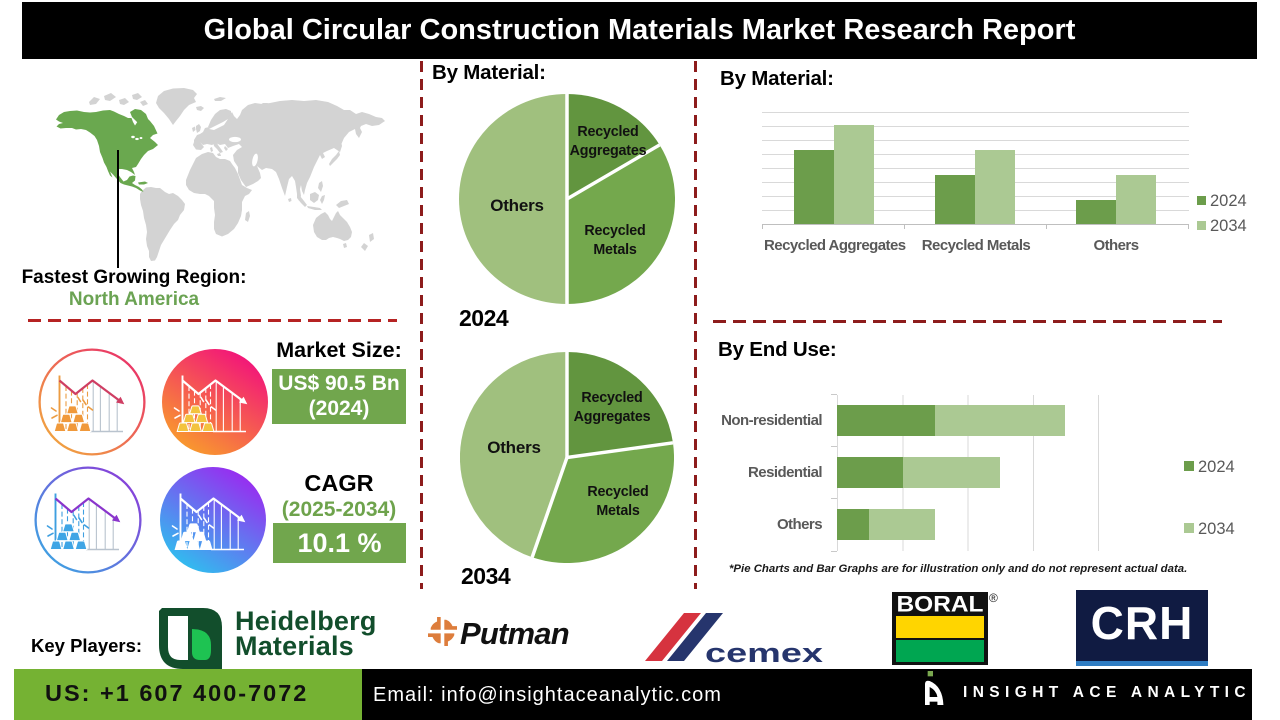 The image size is (1280, 720). What do you see at coordinates (940, 604) in the screenshot?
I see `svg-text: BORAL` at bounding box center [940, 604].